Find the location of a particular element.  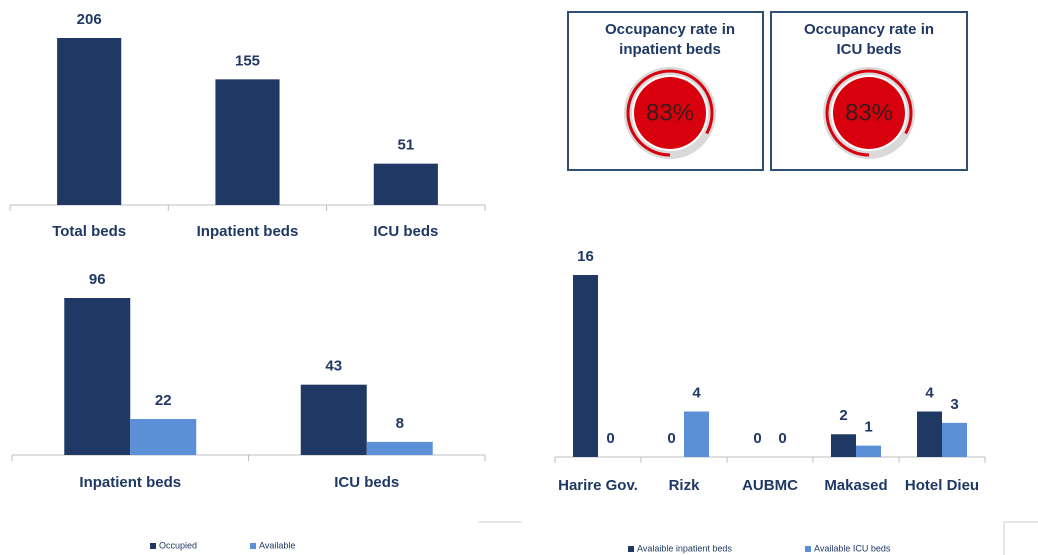

value-label: 8 is located at coordinates (400, 423).